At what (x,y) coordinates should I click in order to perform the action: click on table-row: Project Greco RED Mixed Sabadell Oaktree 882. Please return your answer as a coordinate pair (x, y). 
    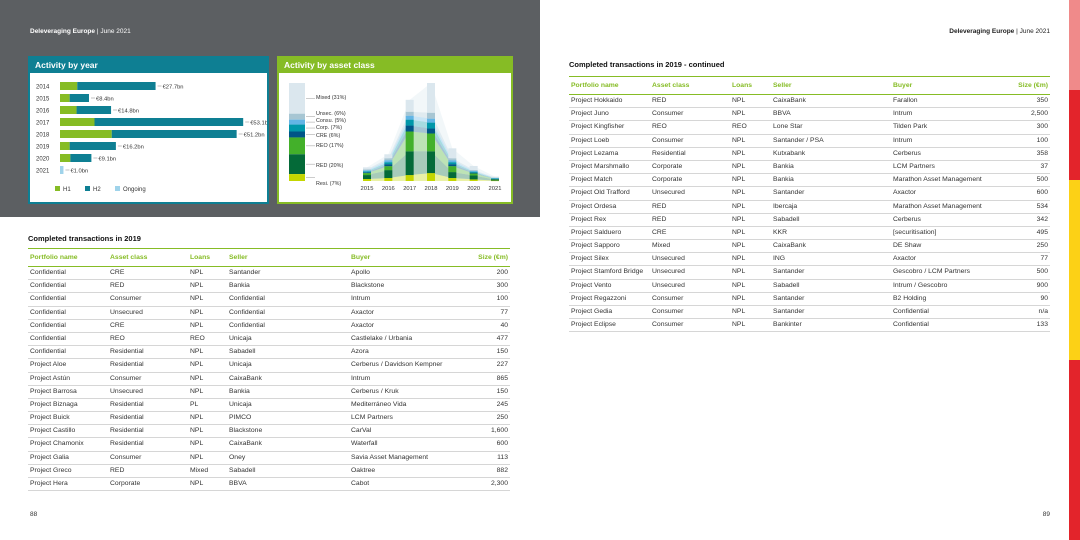
    Looking at the image, I should click on (269, 471).